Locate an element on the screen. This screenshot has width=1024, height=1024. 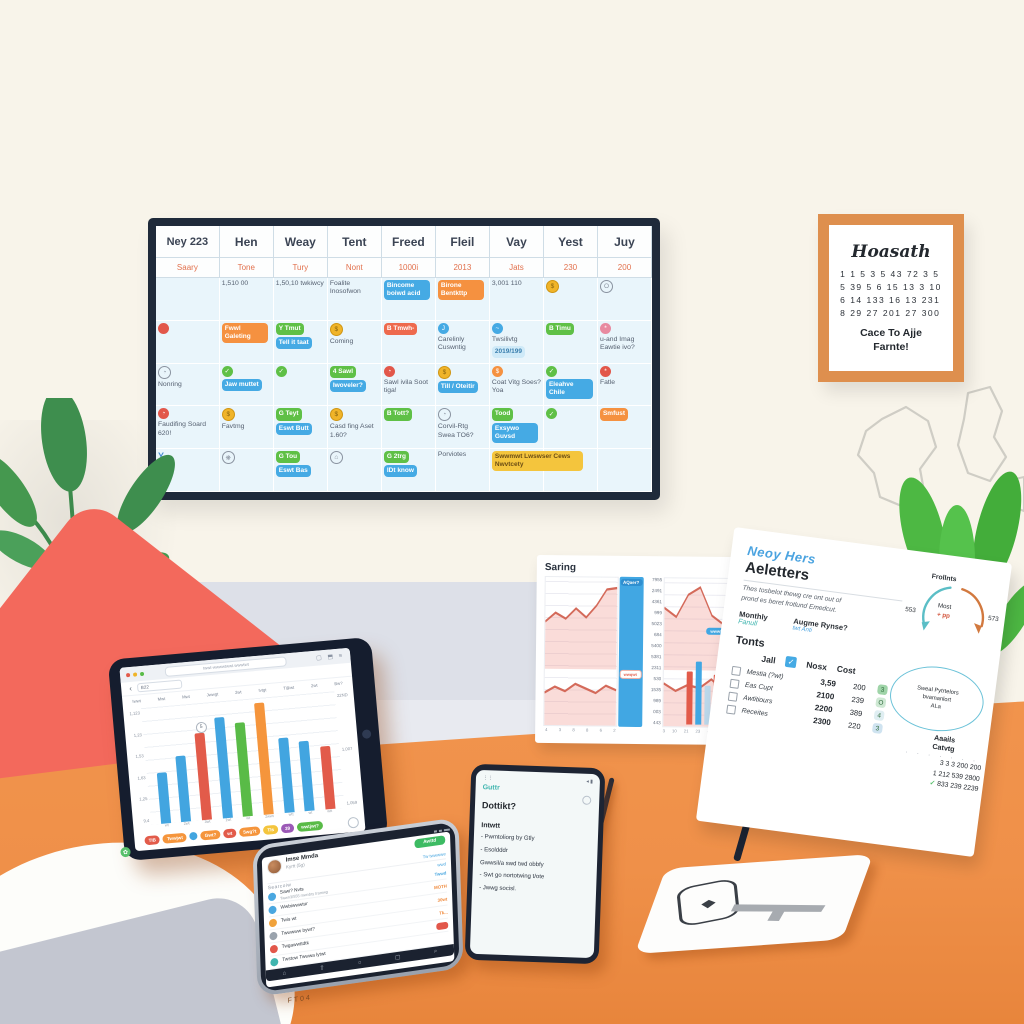
calendar-event-chip: Bincome boiwd acid is located at coordinates (407, 290).